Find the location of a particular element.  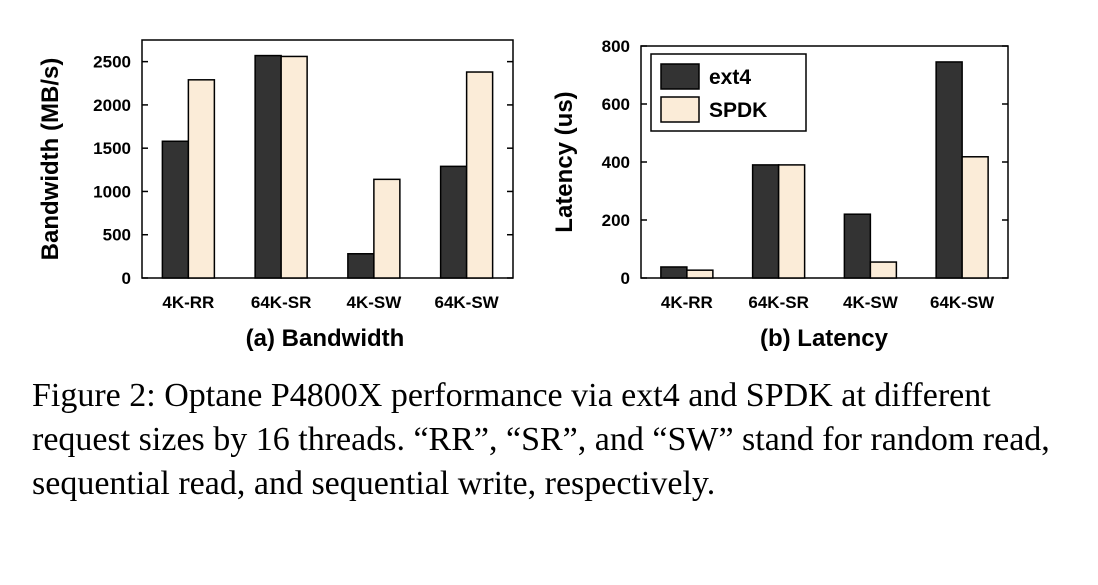

chart-subtitle: (b) Latency is located at coordinates (824, 338).